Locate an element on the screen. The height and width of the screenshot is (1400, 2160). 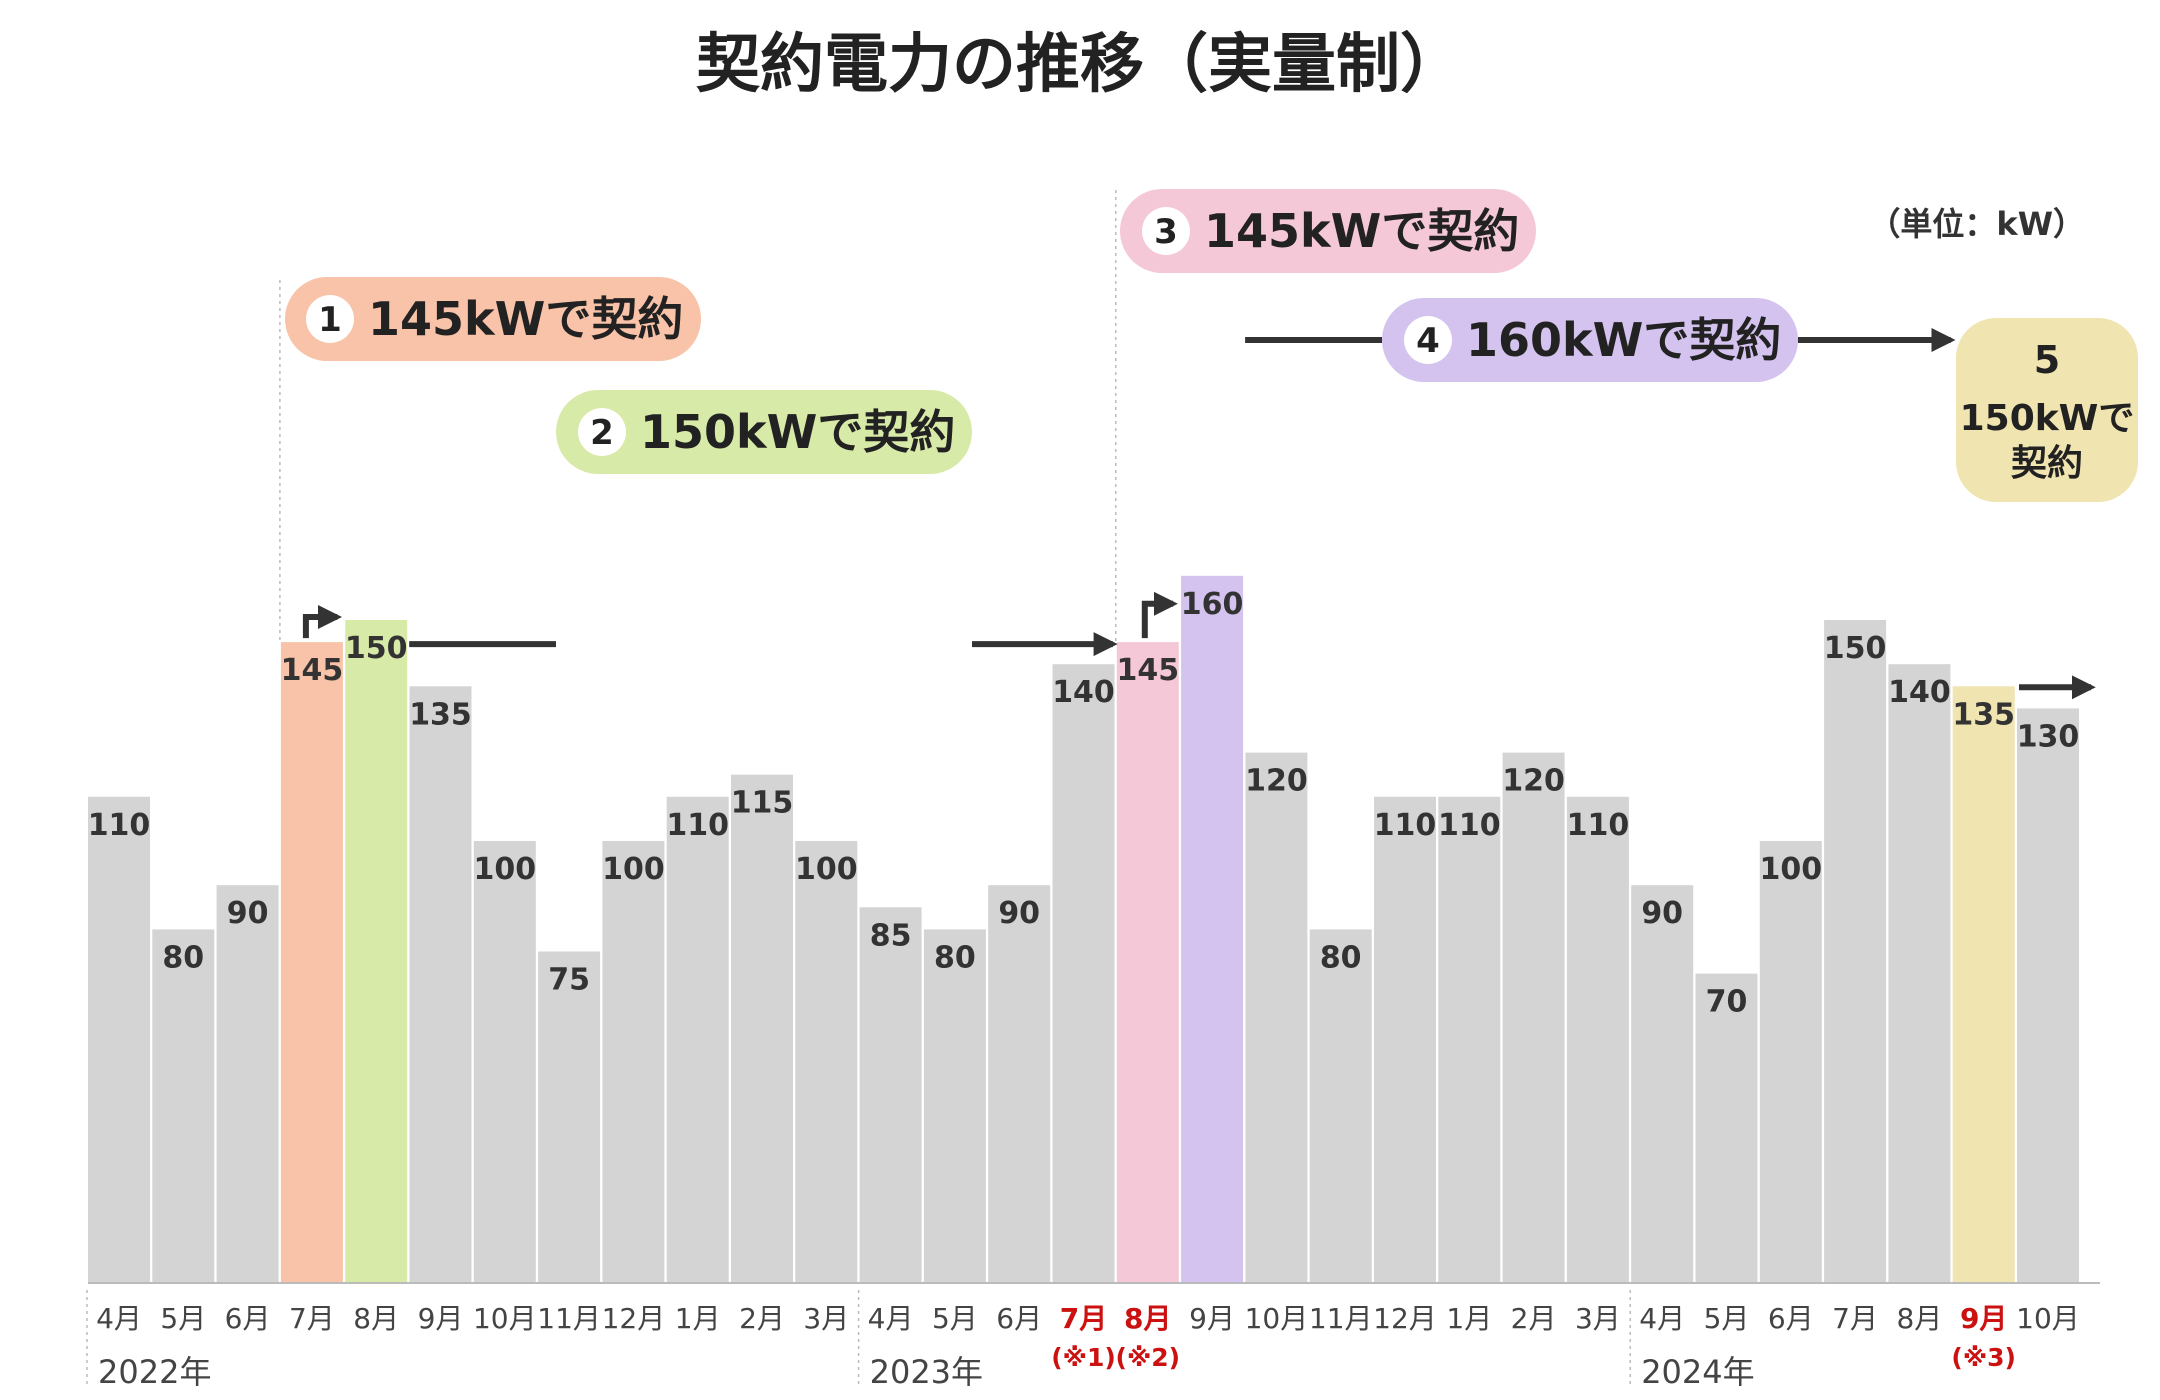
bar-value-label-28: 140 is located at coordinates (1919, 692).